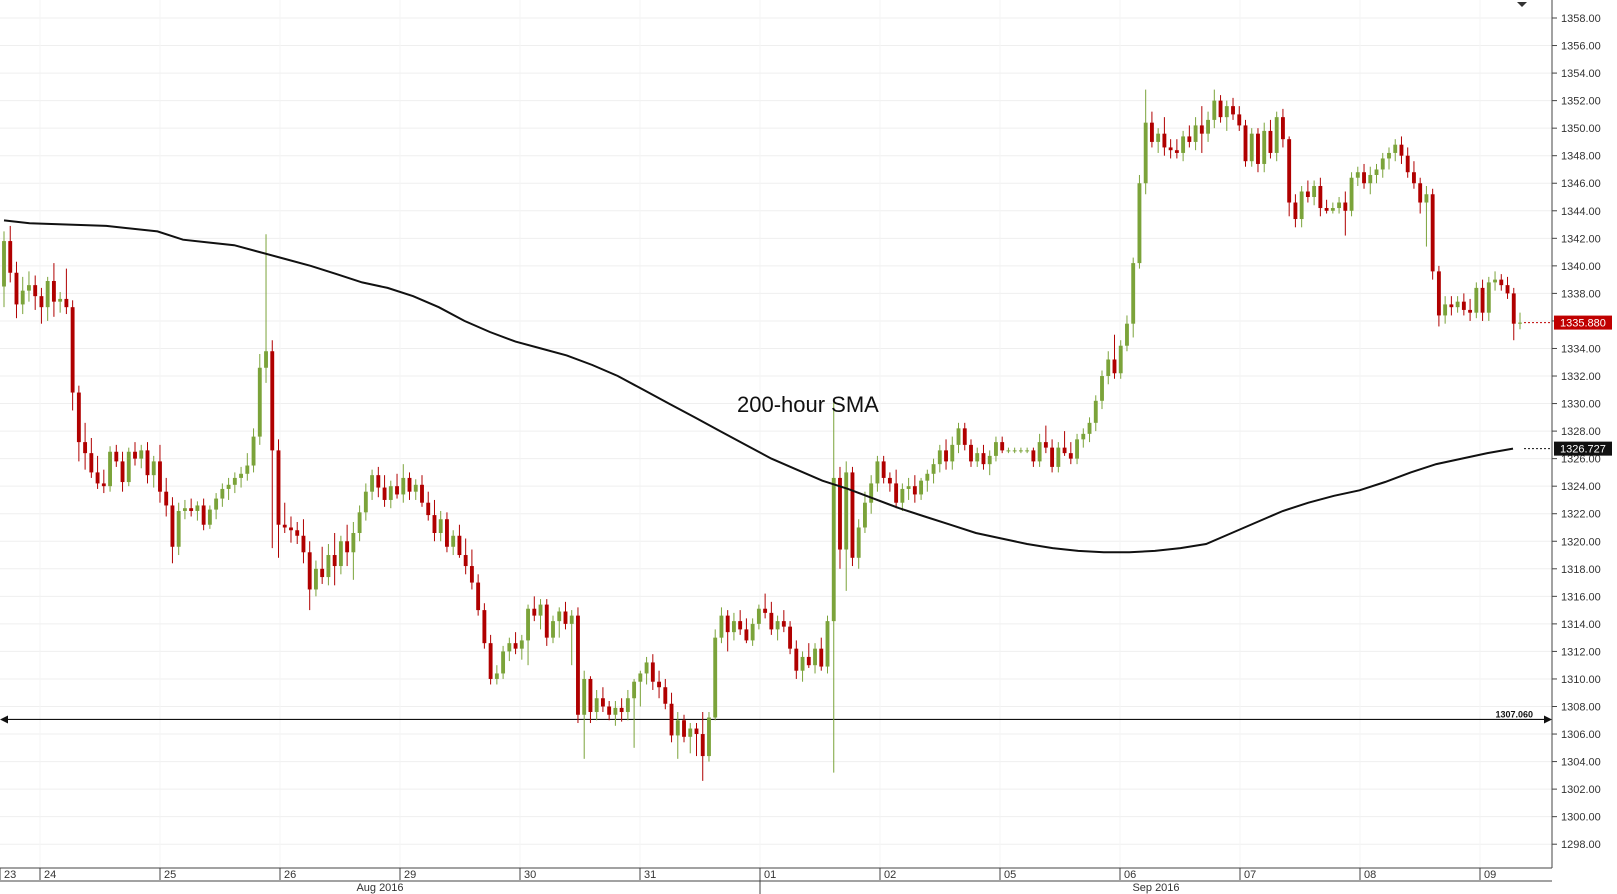 The image size is (1617, 894). What do you see at coordinates (1250, 875) in the screenshot?
I see `x-tick-label: 07` at bounding box center [1250, 875].